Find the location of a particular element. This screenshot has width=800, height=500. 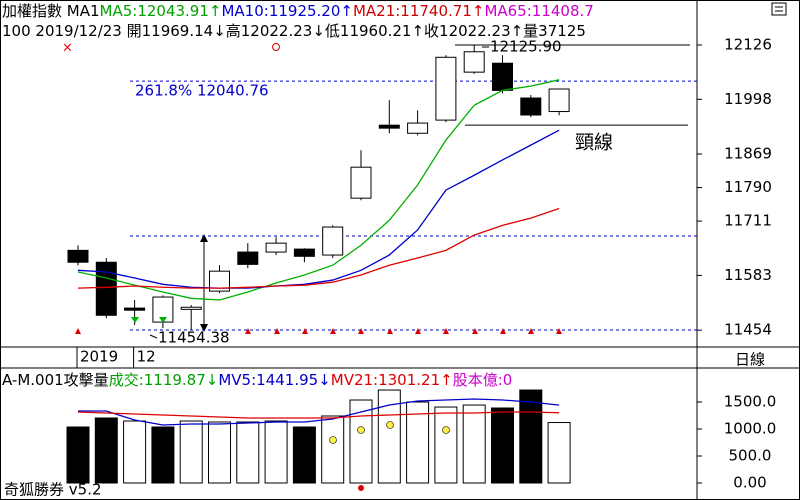

y-tick-label: 11869 is located at coordinates (748, 154).